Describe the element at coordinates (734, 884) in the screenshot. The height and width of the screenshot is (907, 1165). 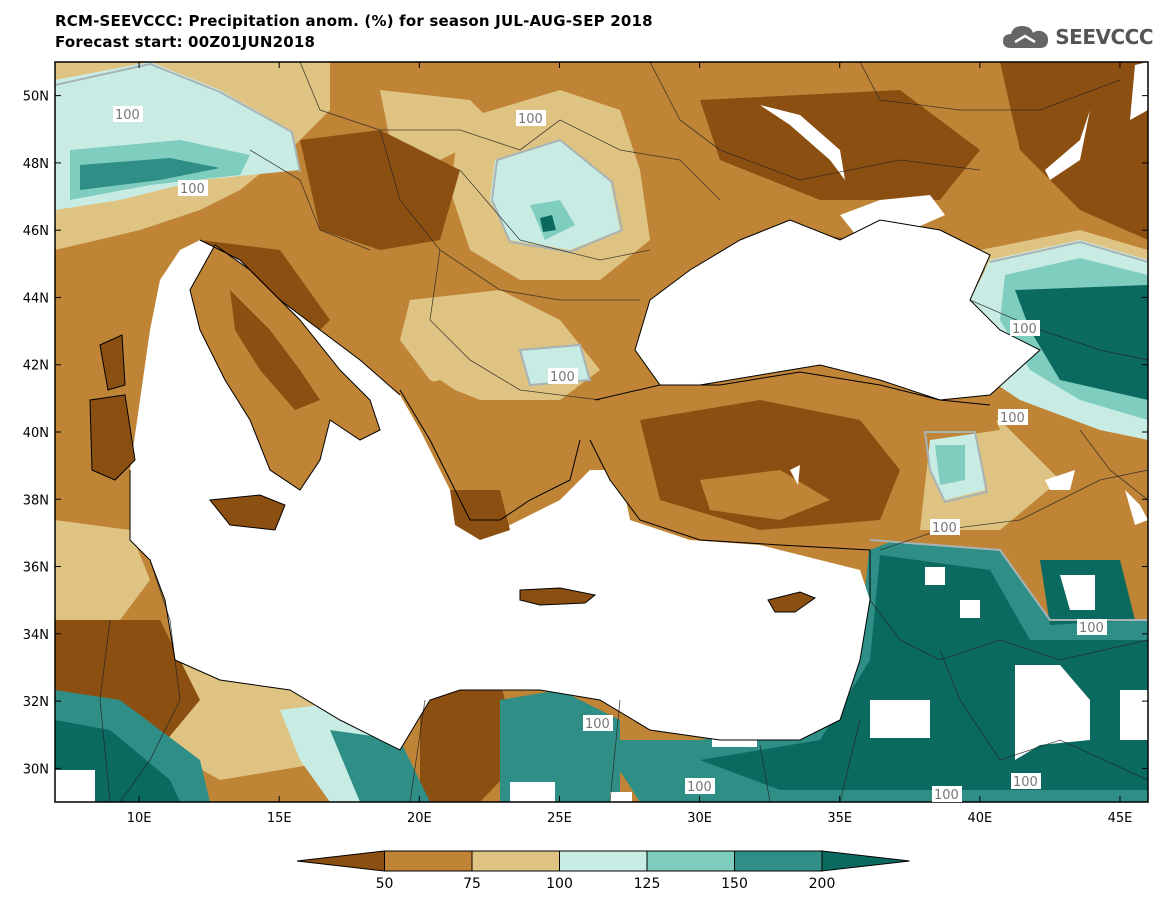
I see `colorbar-label: 150` at that location.